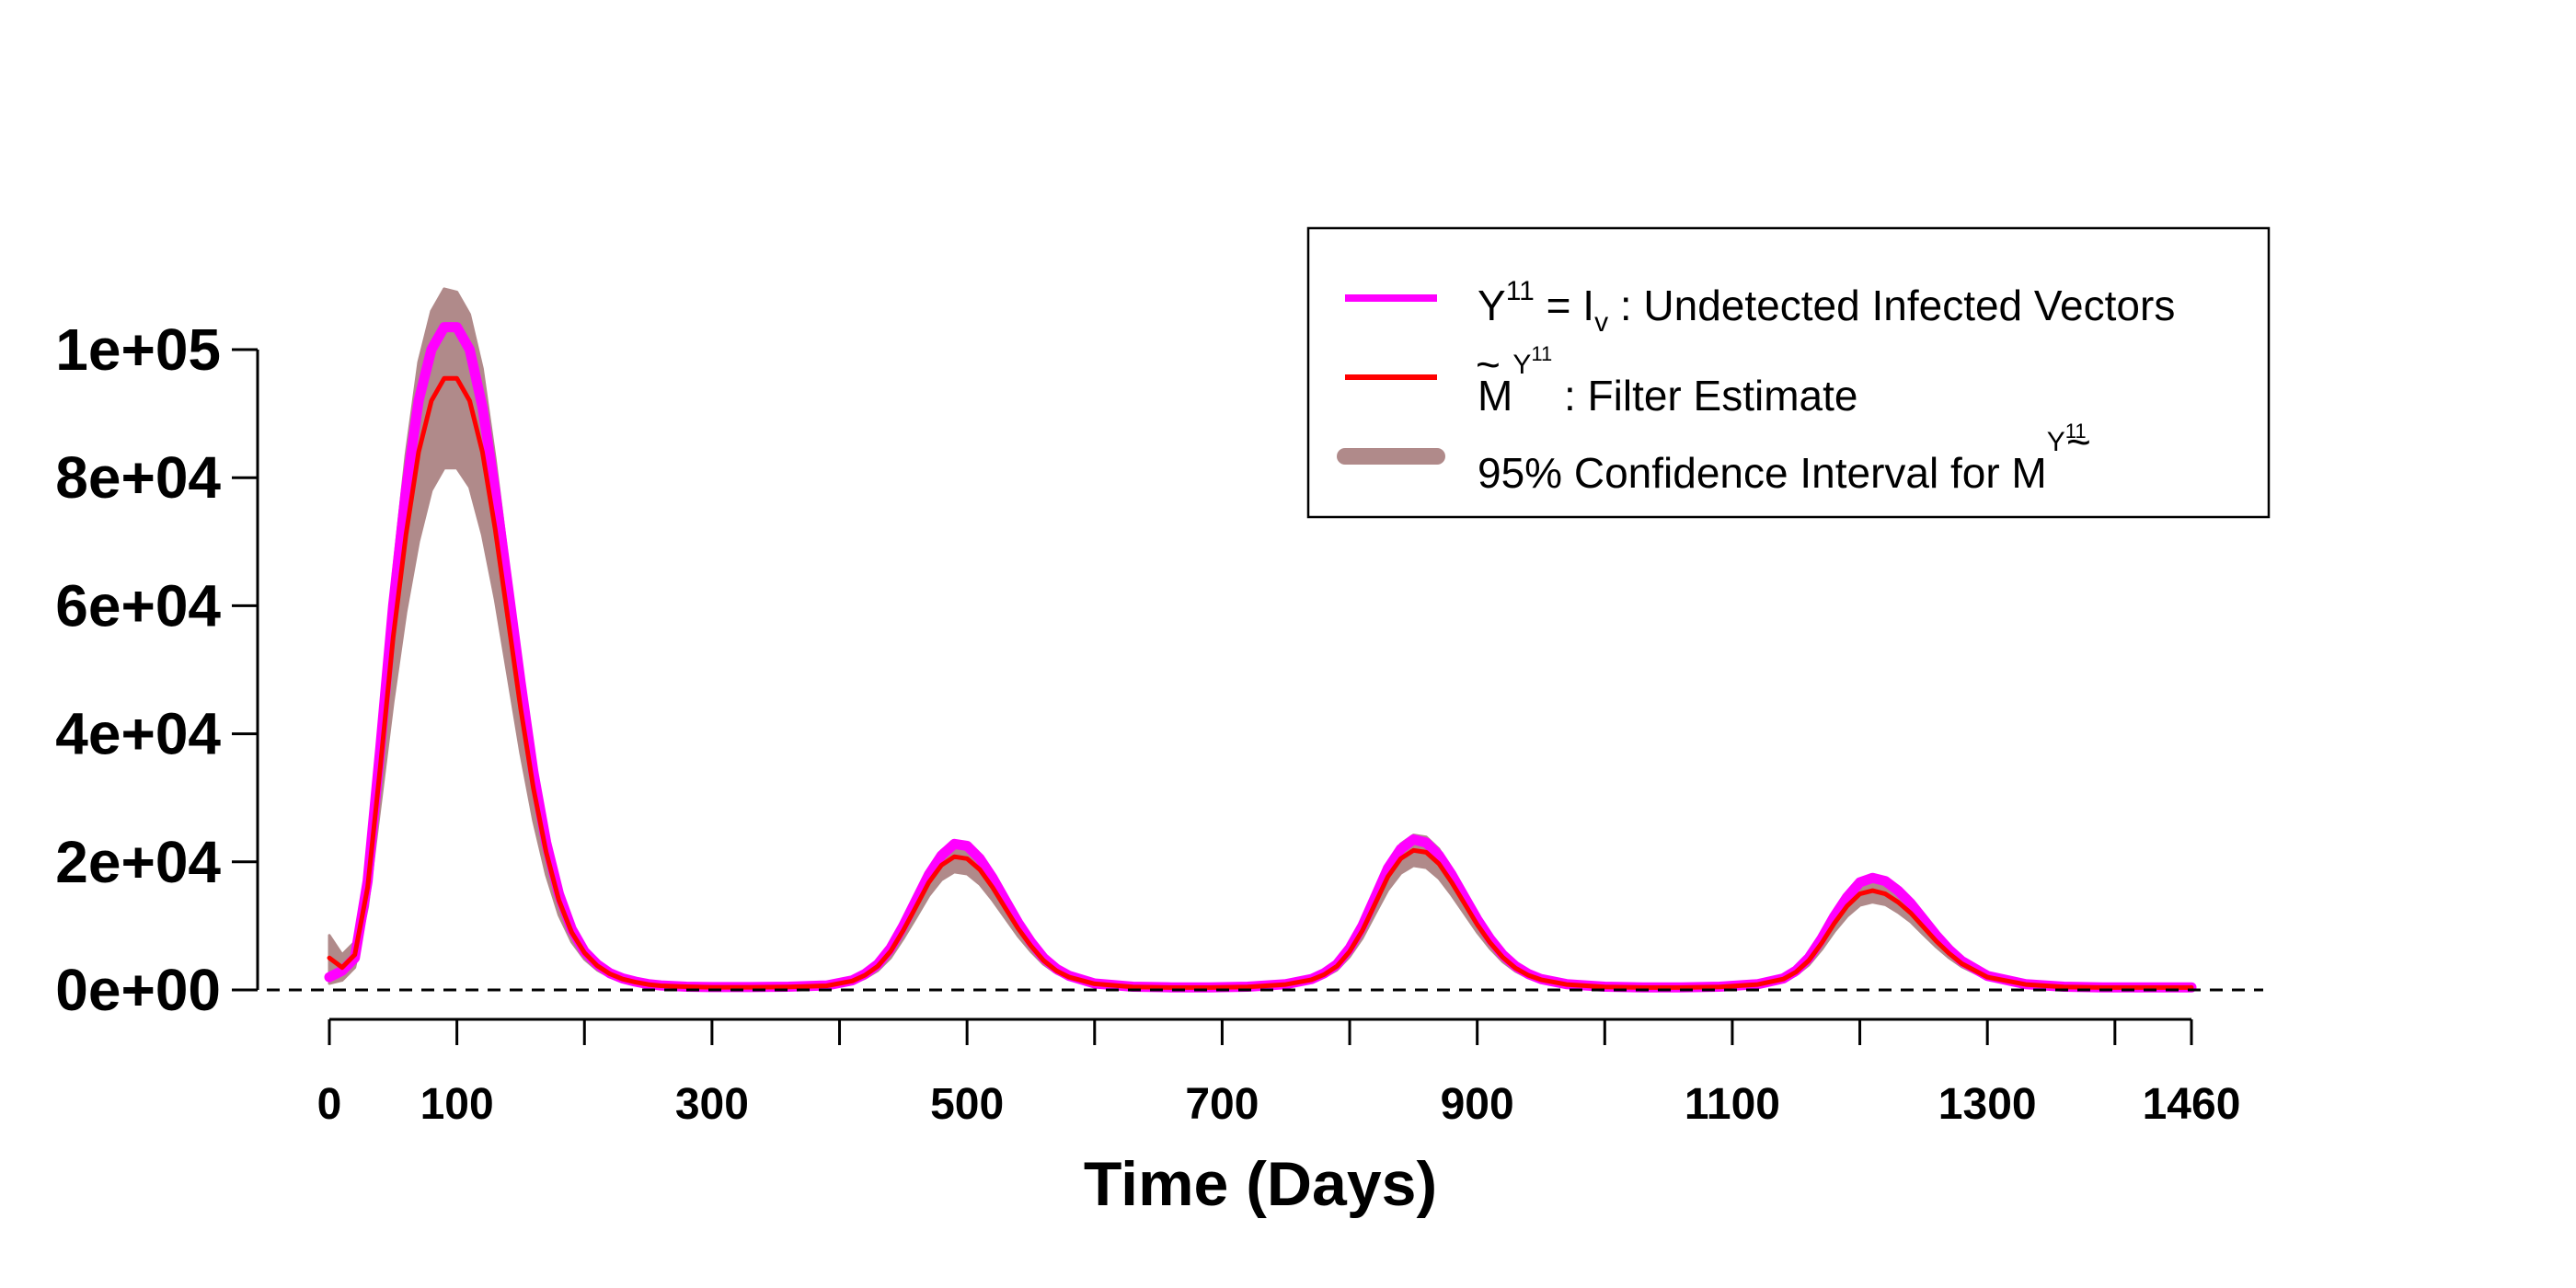 Image resolution: width=2576 pixels, height=1288 pixels. I want to click on x-tick-label: 100, so click(457, 1104).